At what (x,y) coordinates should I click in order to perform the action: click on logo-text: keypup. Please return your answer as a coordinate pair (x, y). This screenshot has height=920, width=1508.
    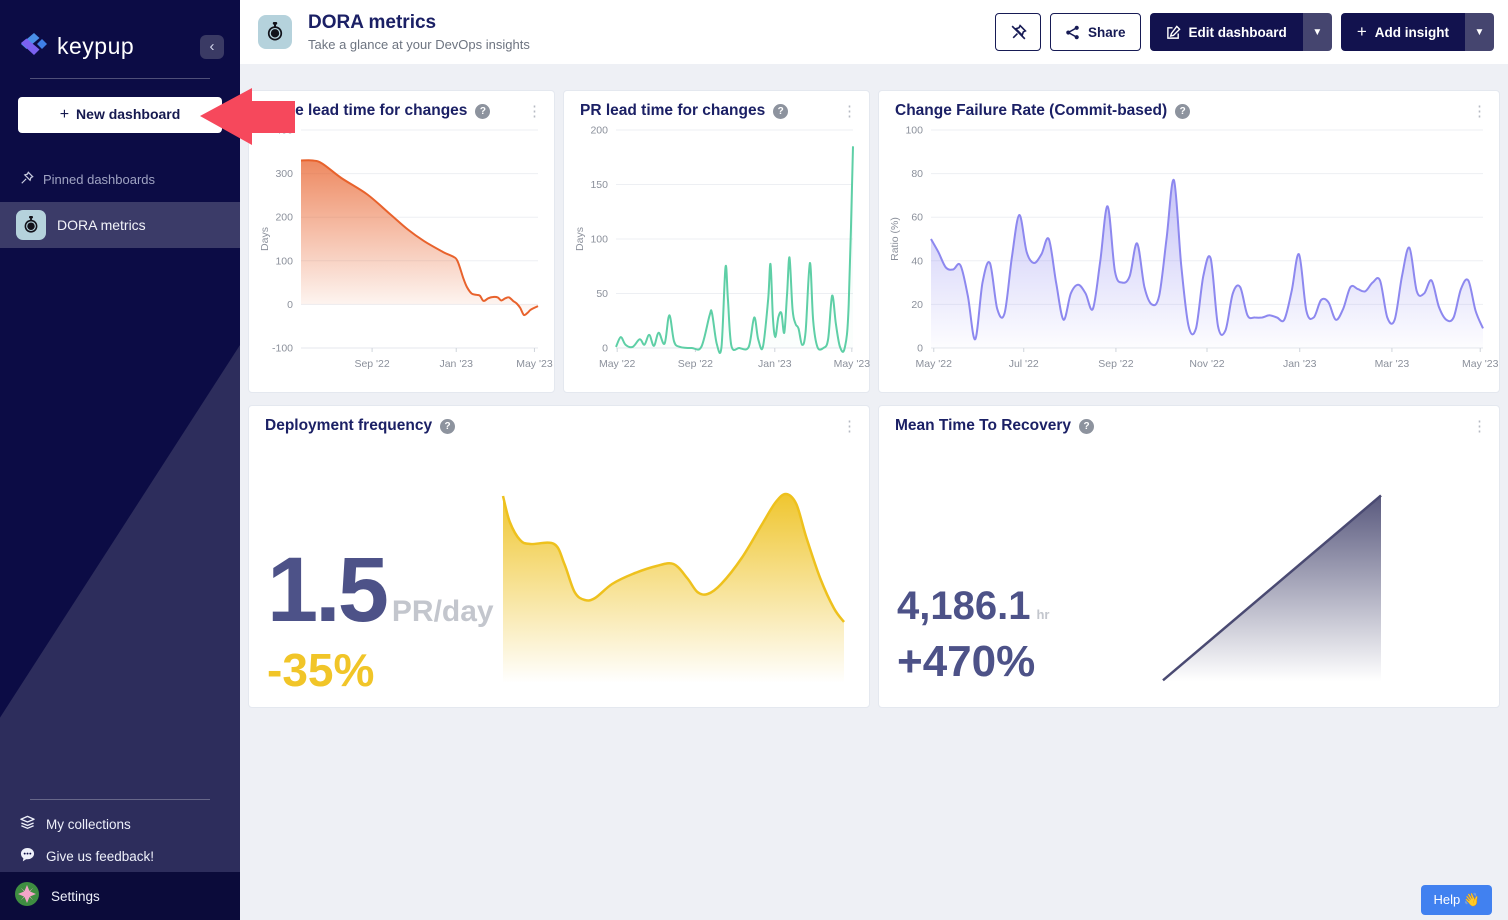
    Looking at the image, I should click on (96, 46).